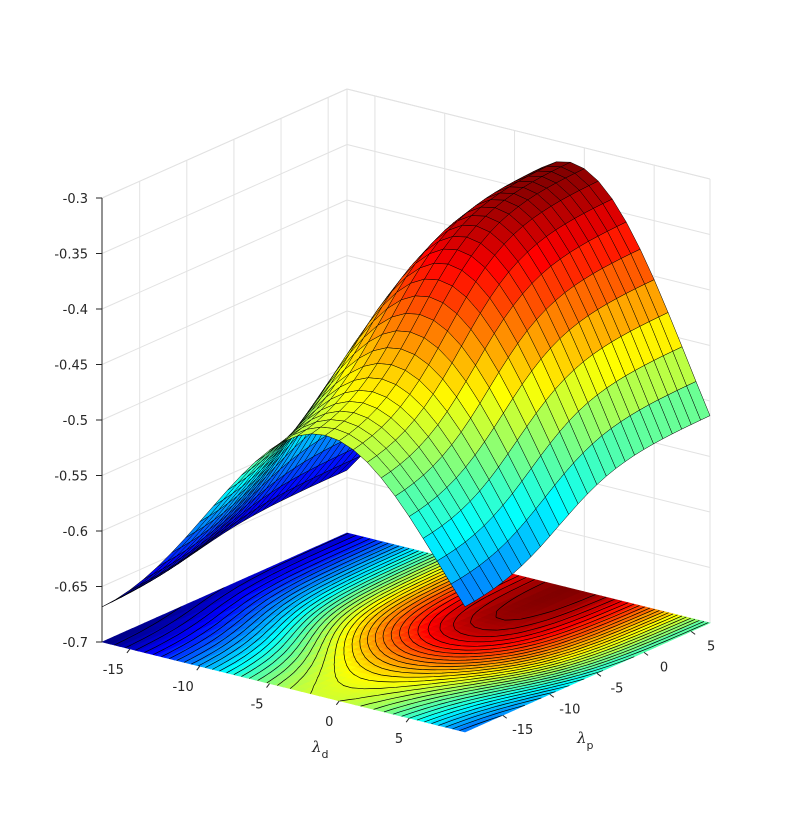 The height and width of the screenshot is (824, 787). I want to click on y-axis-label: λp, so click(585, 740).